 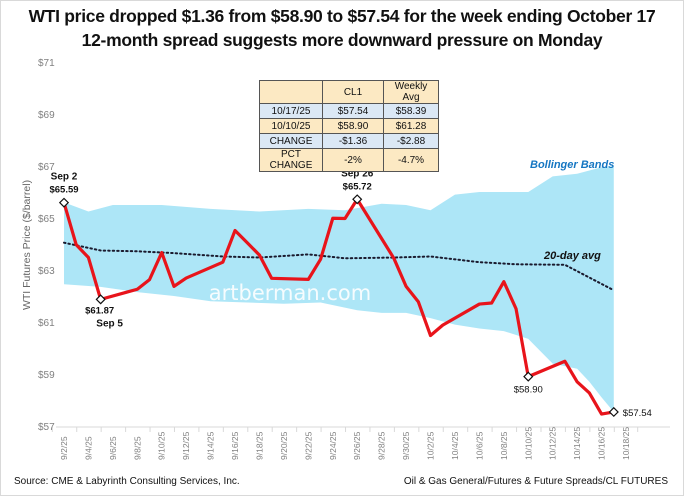 I want to click on table-row: 10/17/25 $57.54 $58.39, so click(x=349, y=111).